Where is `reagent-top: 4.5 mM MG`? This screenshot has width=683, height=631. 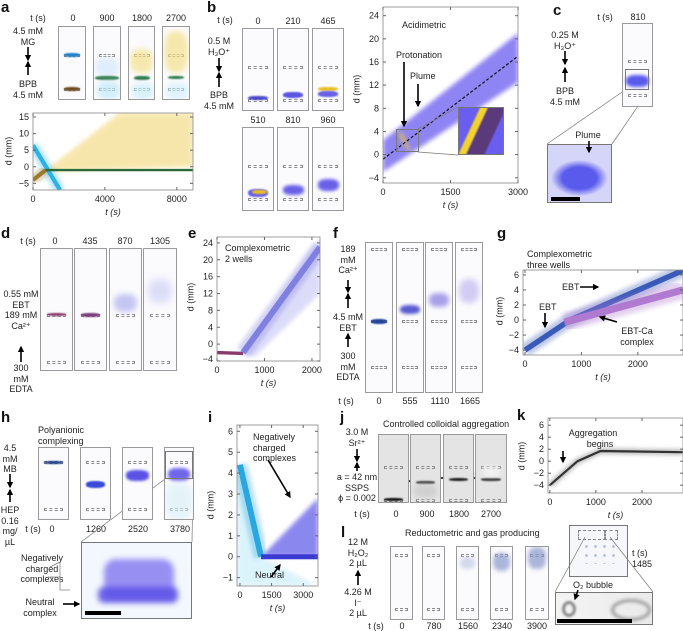 reagent-top: 4.5 mM MG is located at coordinates (28, 36).